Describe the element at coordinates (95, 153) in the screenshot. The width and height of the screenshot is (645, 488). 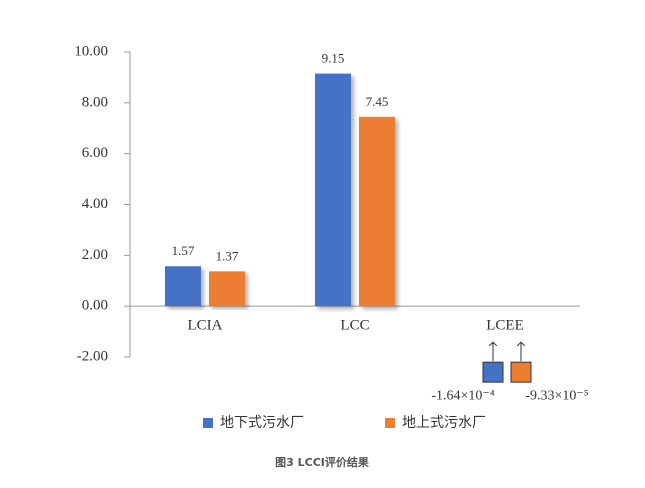
I see `y-tick-label: 6.00` at that location.